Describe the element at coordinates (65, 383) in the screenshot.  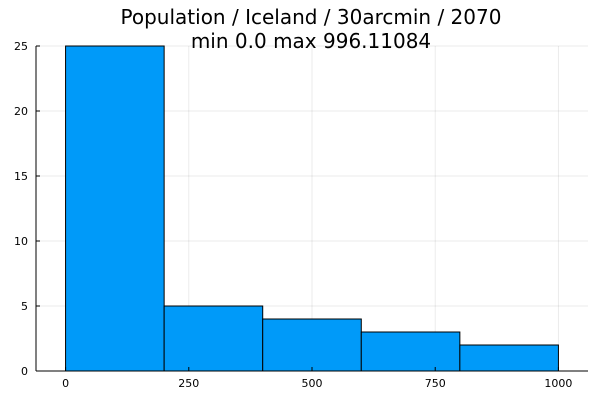
I see `x-tick-label: 0` at that location.